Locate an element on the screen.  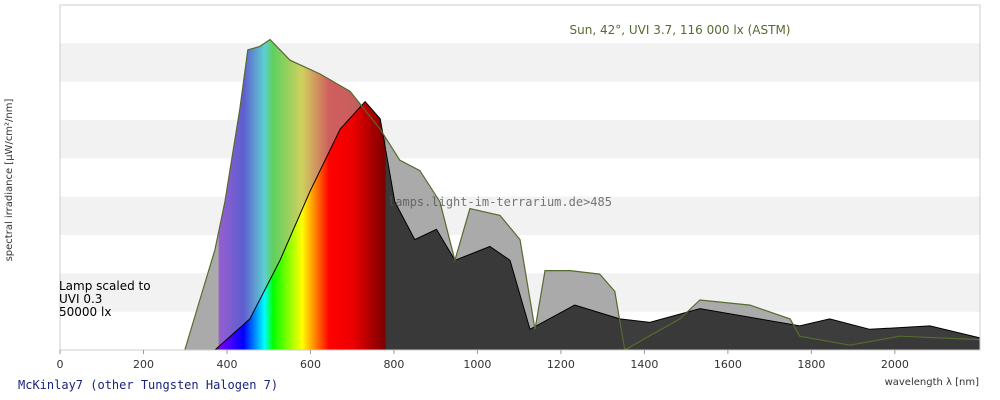
x-axis-label: wavelength λ [nm] is located at coordinates (932, 382).